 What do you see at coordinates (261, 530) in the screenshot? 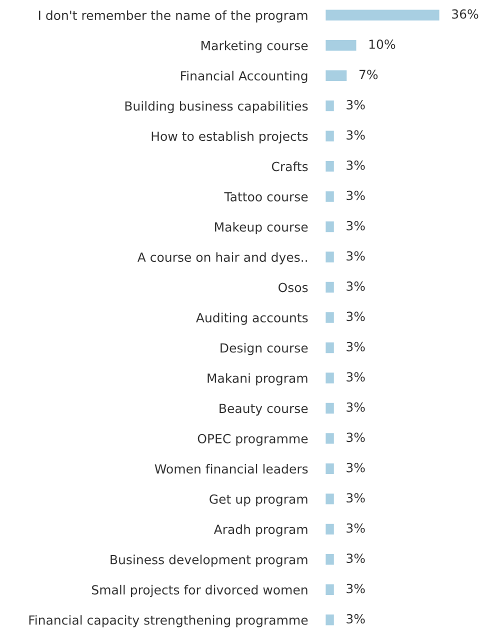
I see `y-tick-label: Aradh program` at bounding box center [261, 530].